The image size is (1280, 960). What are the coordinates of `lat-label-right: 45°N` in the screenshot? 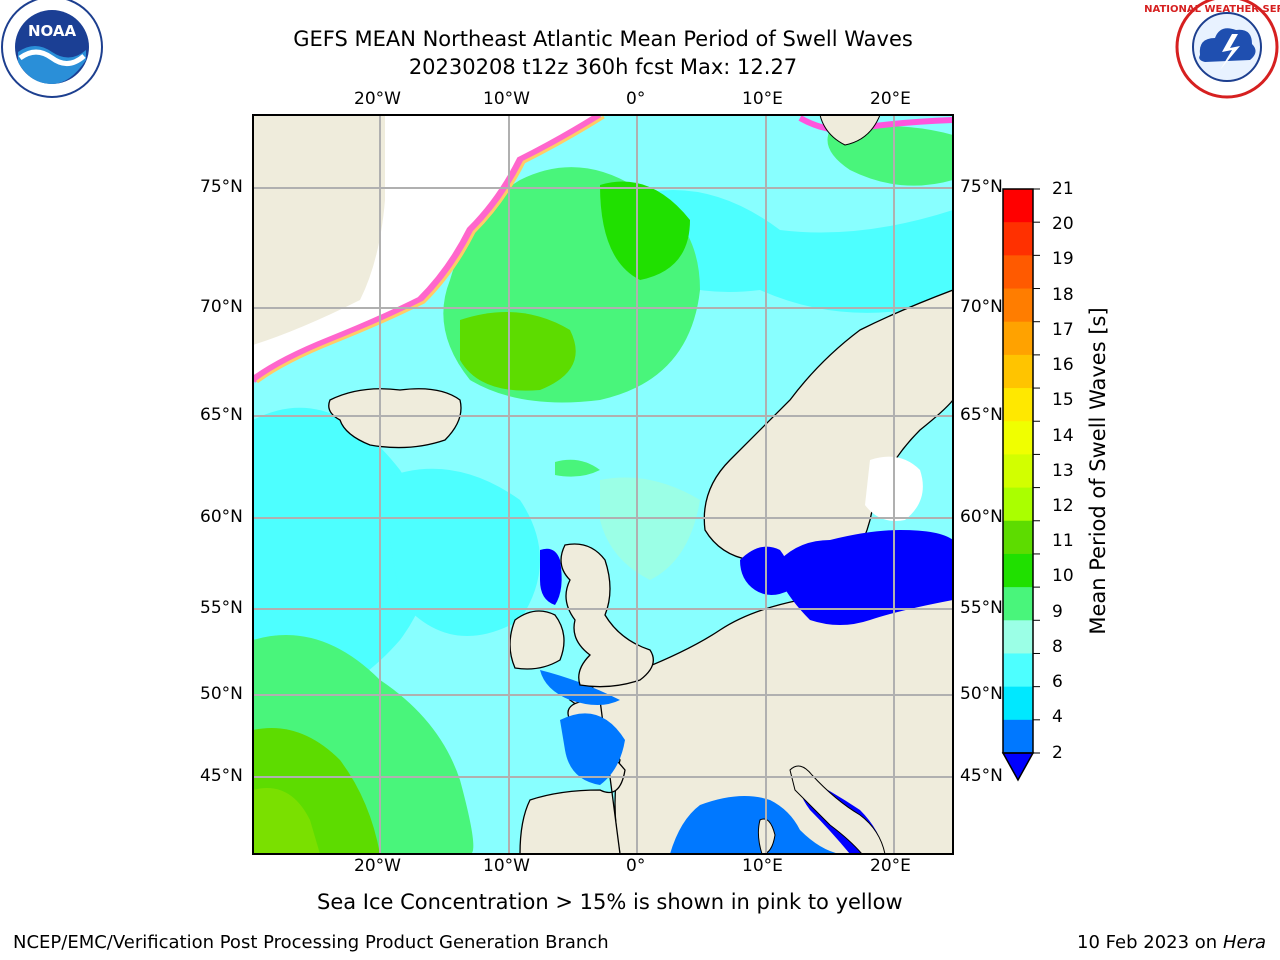 It's located at (981, 776).